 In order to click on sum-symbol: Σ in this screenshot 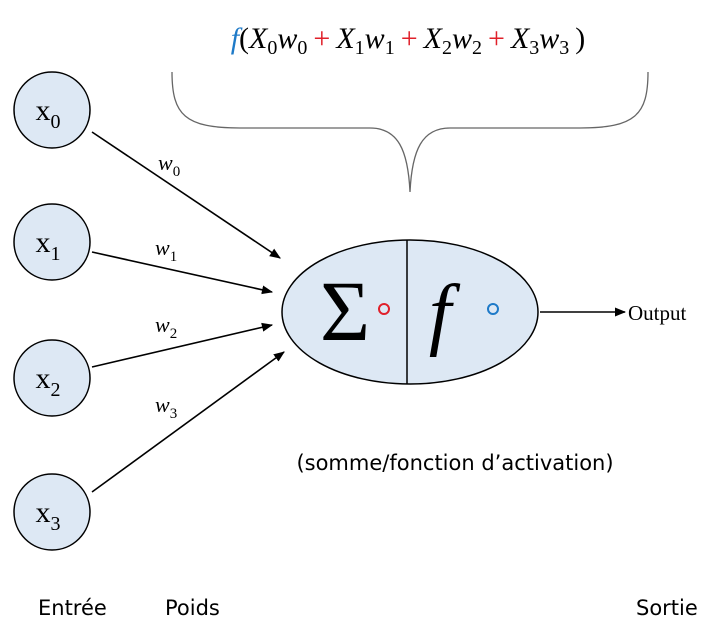, I will do `click(345, 311)`.